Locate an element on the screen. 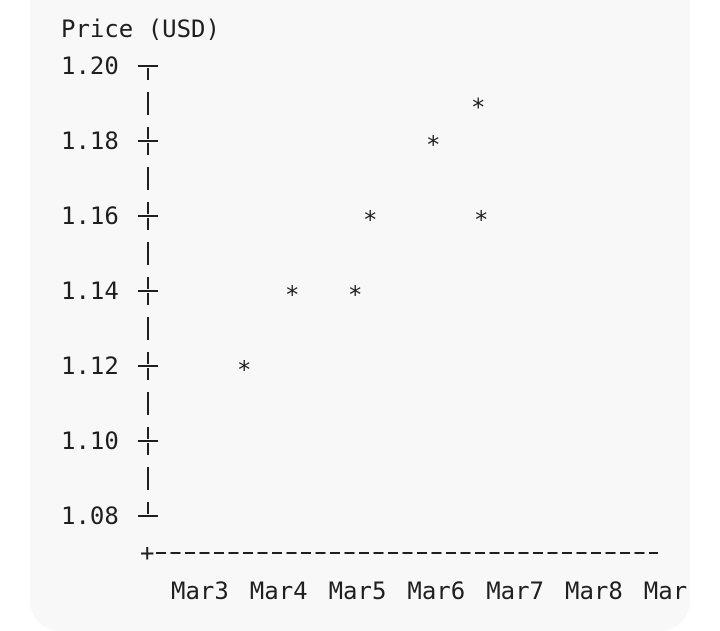 The image size is (720, 631). y-axis-label: Price (USD) is located at coordinates (140, 29).